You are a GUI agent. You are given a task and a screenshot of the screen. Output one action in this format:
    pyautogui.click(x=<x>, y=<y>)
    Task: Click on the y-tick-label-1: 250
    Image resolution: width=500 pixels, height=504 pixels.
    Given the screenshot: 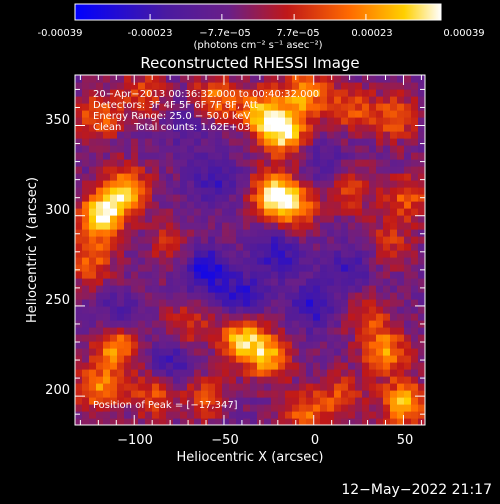 What is the action you would take?
    pyautogui.click(x=57, y=300)
    